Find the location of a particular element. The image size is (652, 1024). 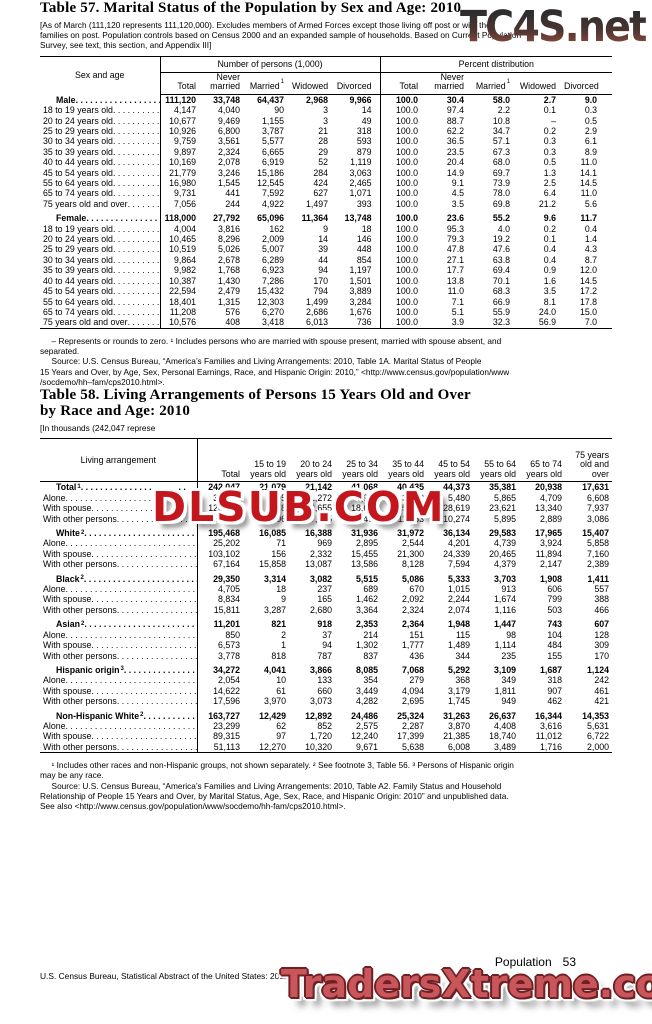

cell-value: 104 is located at coordinates (554, 634).